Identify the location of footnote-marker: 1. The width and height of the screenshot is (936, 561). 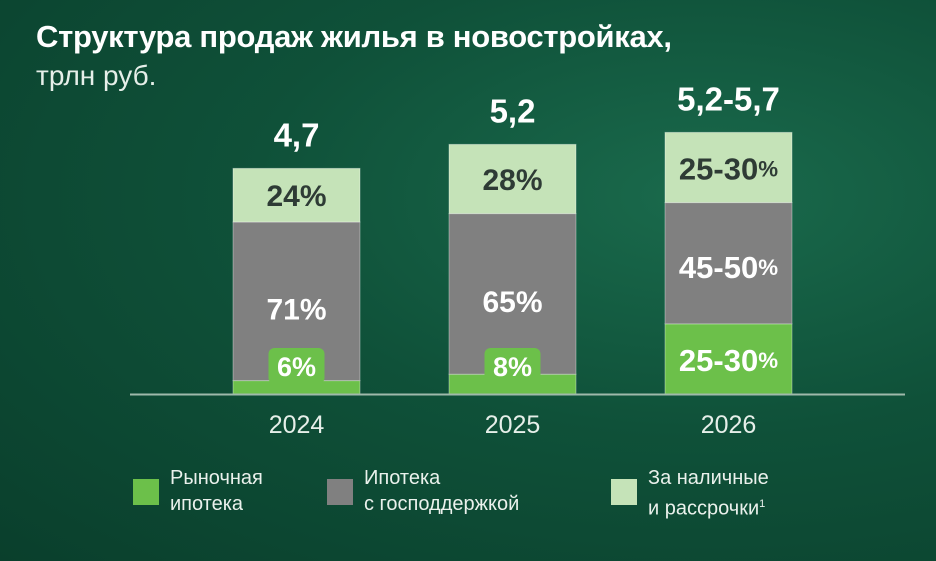
(762, 504).